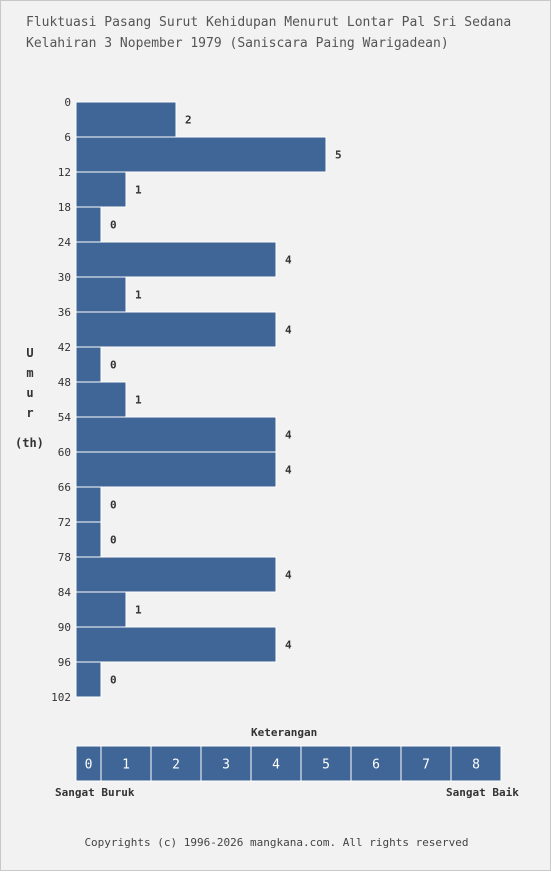  What do you see at coordinates (65, 592) in the screenshot?
I see `y-tick-label: 84` at bounding box center [65, 592].